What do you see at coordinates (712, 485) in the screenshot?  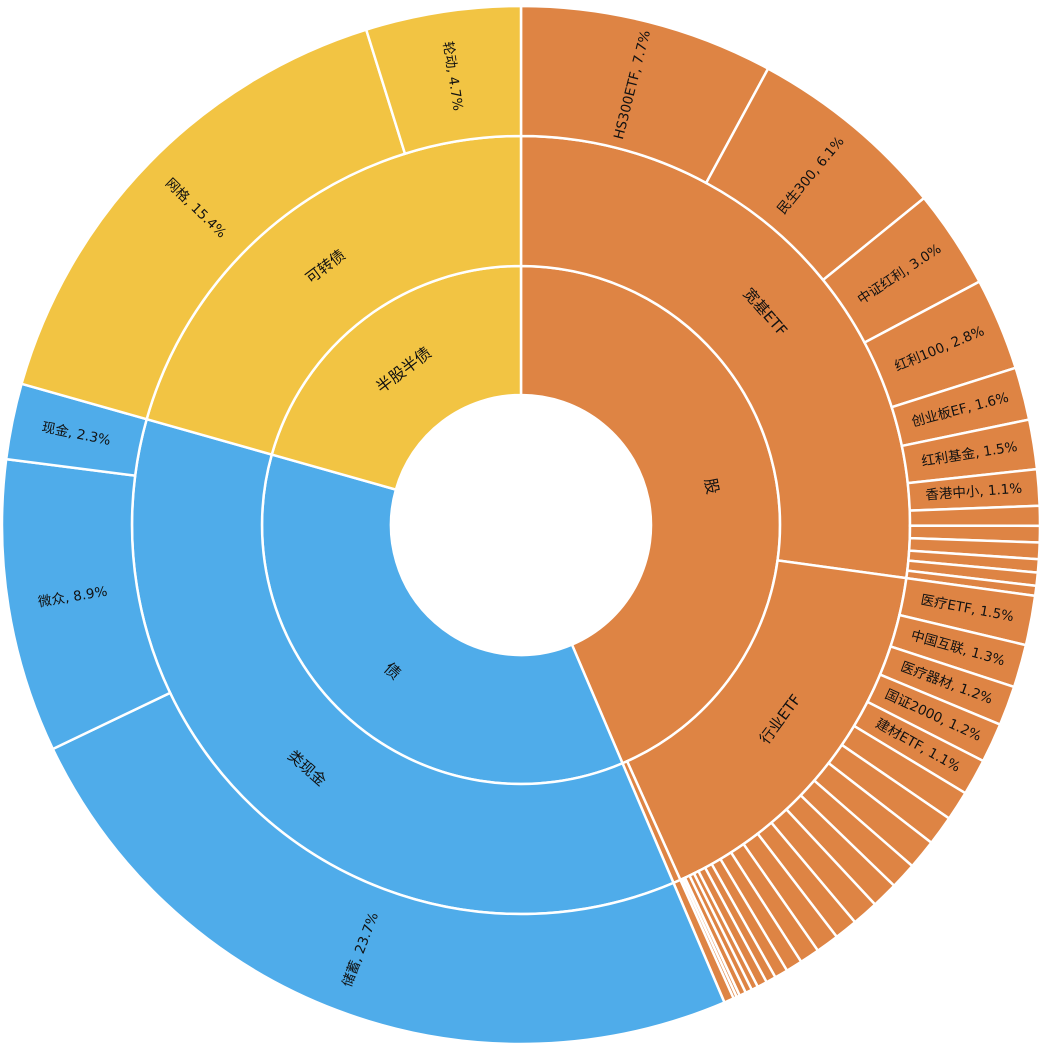 I see `label-股: 股` at bounding box center [712, 485].